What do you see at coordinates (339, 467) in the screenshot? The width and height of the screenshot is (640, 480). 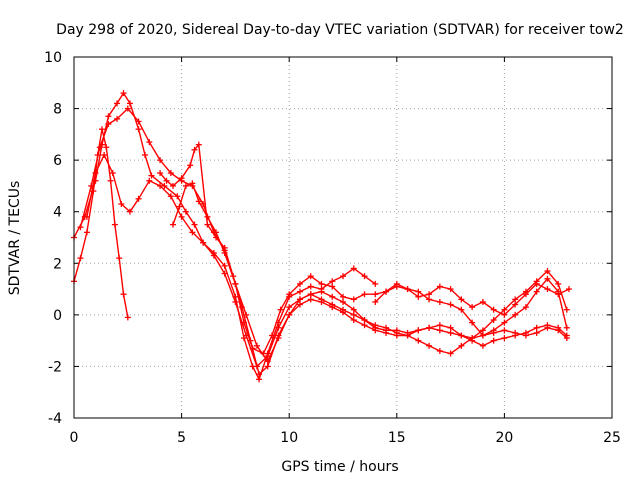 I see `x-axis-label: GPS time / hours` at bounding box center [339, 467].